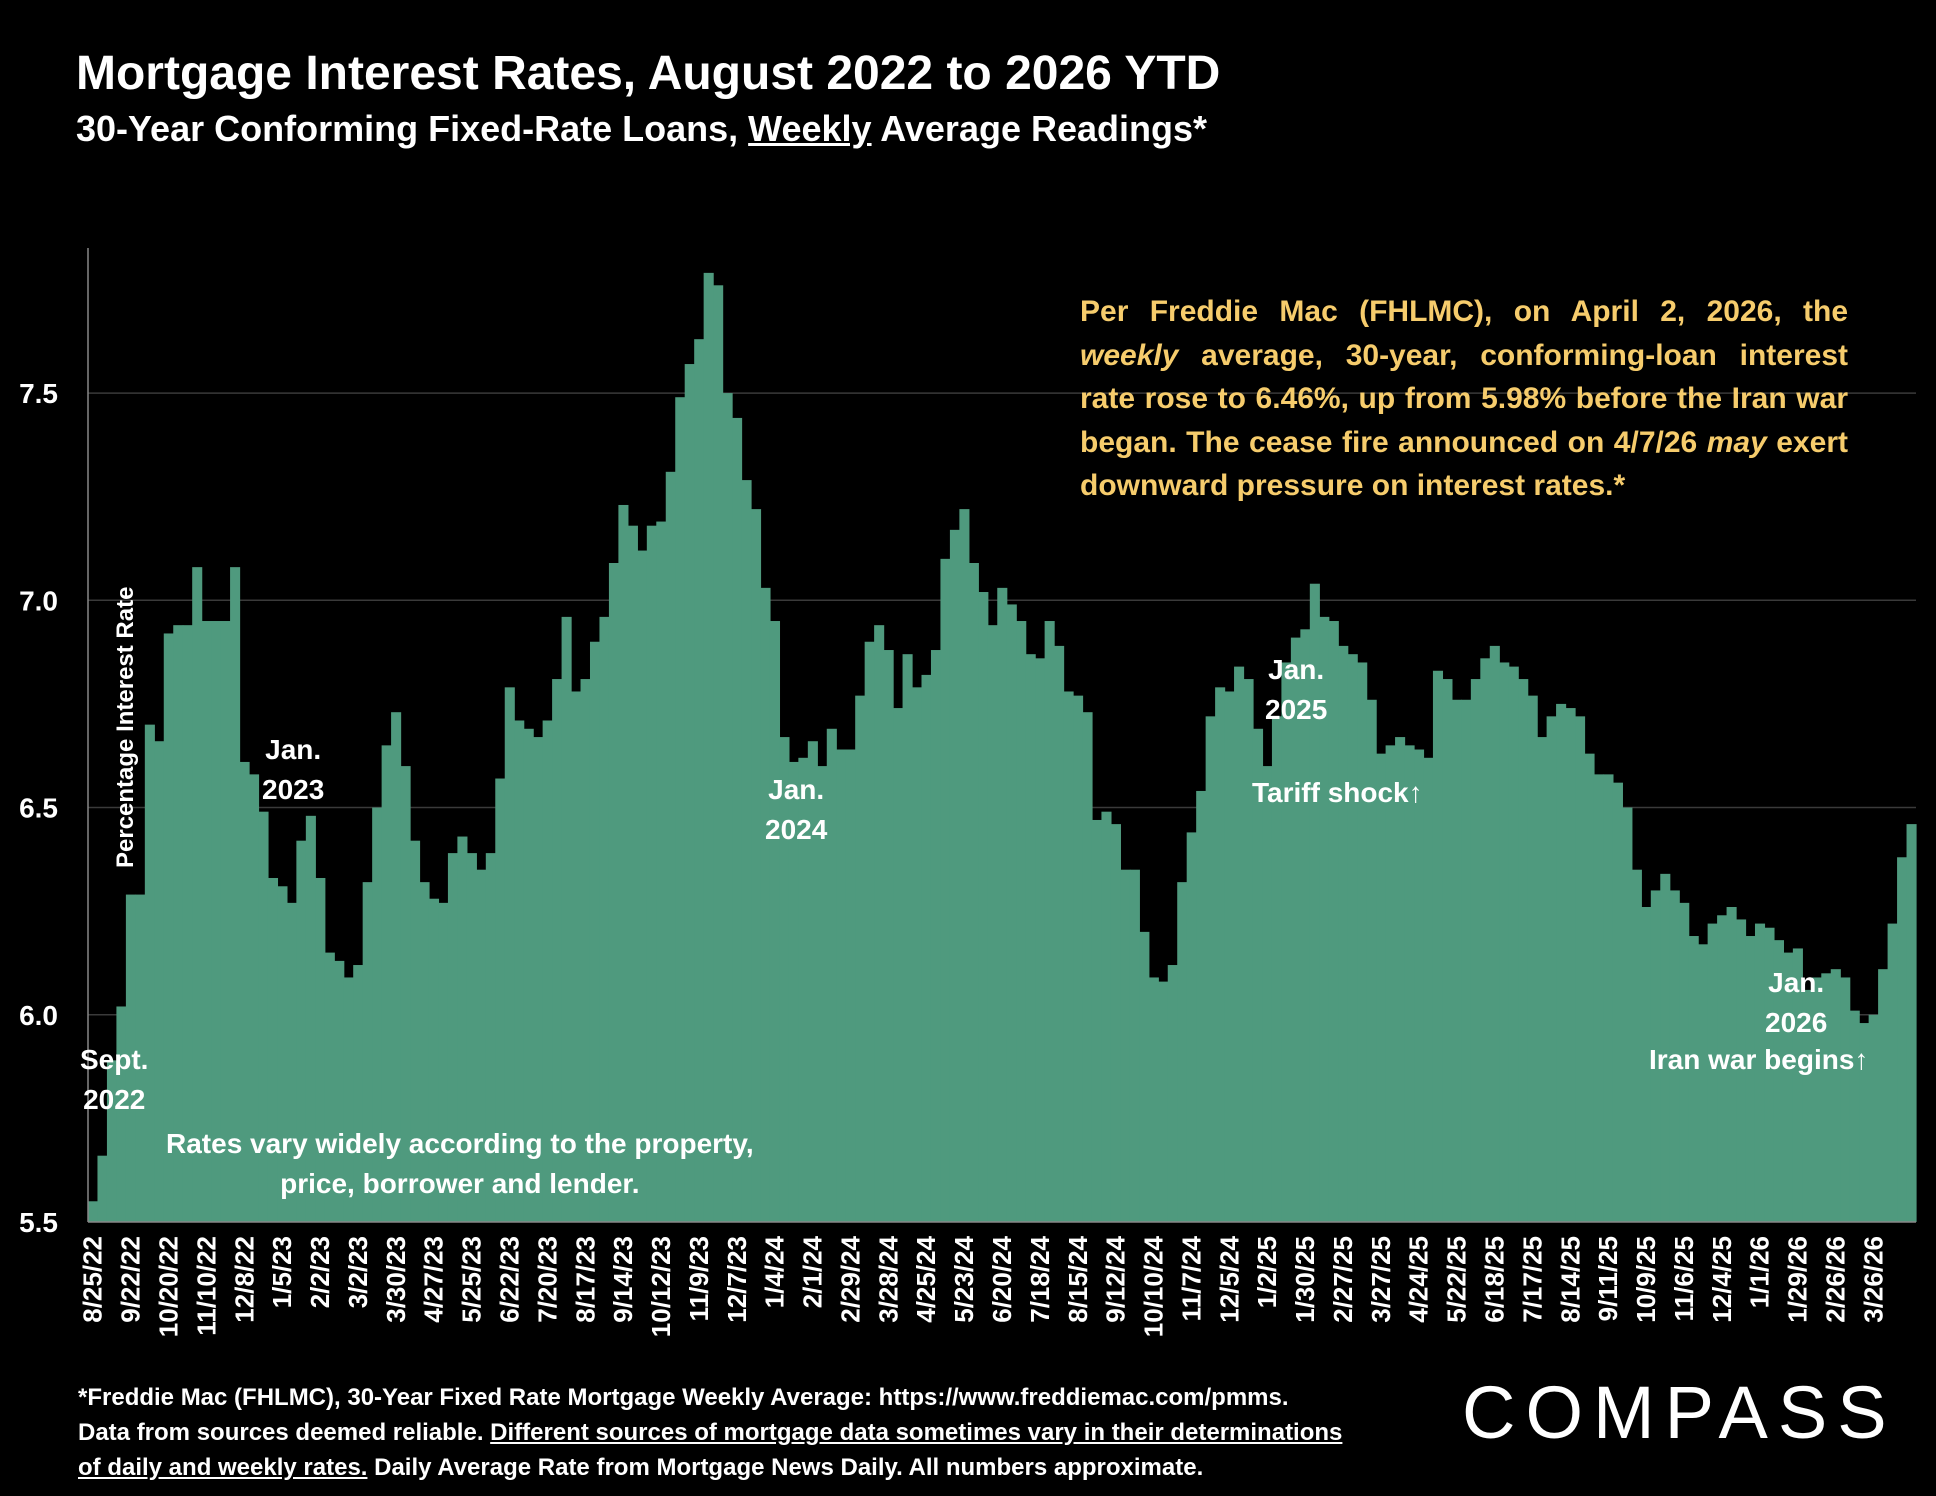 The width and height of the screenshot is (1936, 1496). Describe the element at coordinates (223, 1467) in the screenshot. I see `footnote-line-3-underlined: of daily and weekly rates.` at that location.